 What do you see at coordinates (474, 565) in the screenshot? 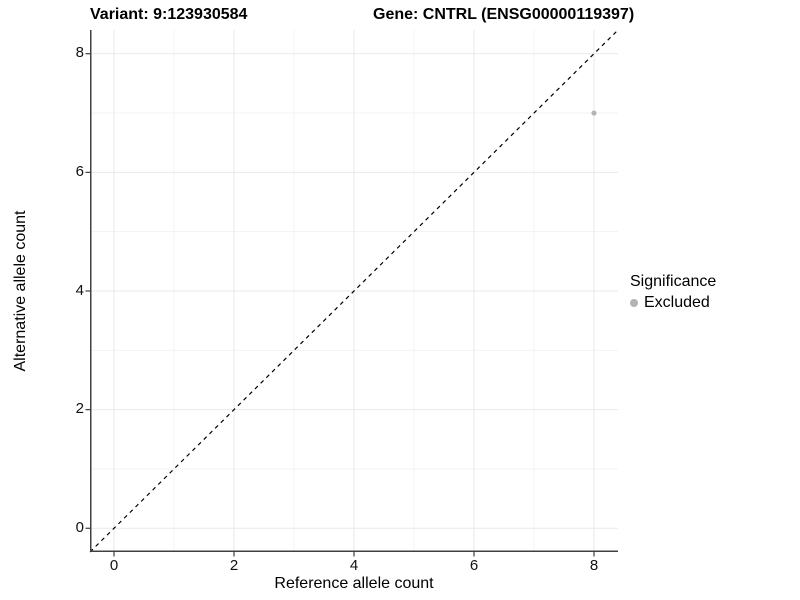
I see `x-tick-label-6: 6` at bounding box center [474, 565].